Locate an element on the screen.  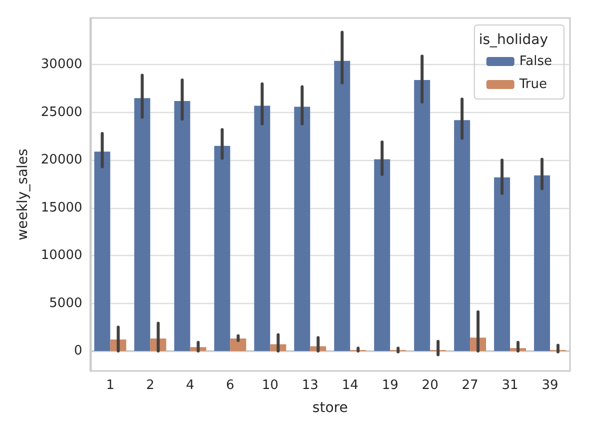
x-tick-label: 13 is located at coordinates (310, 385).